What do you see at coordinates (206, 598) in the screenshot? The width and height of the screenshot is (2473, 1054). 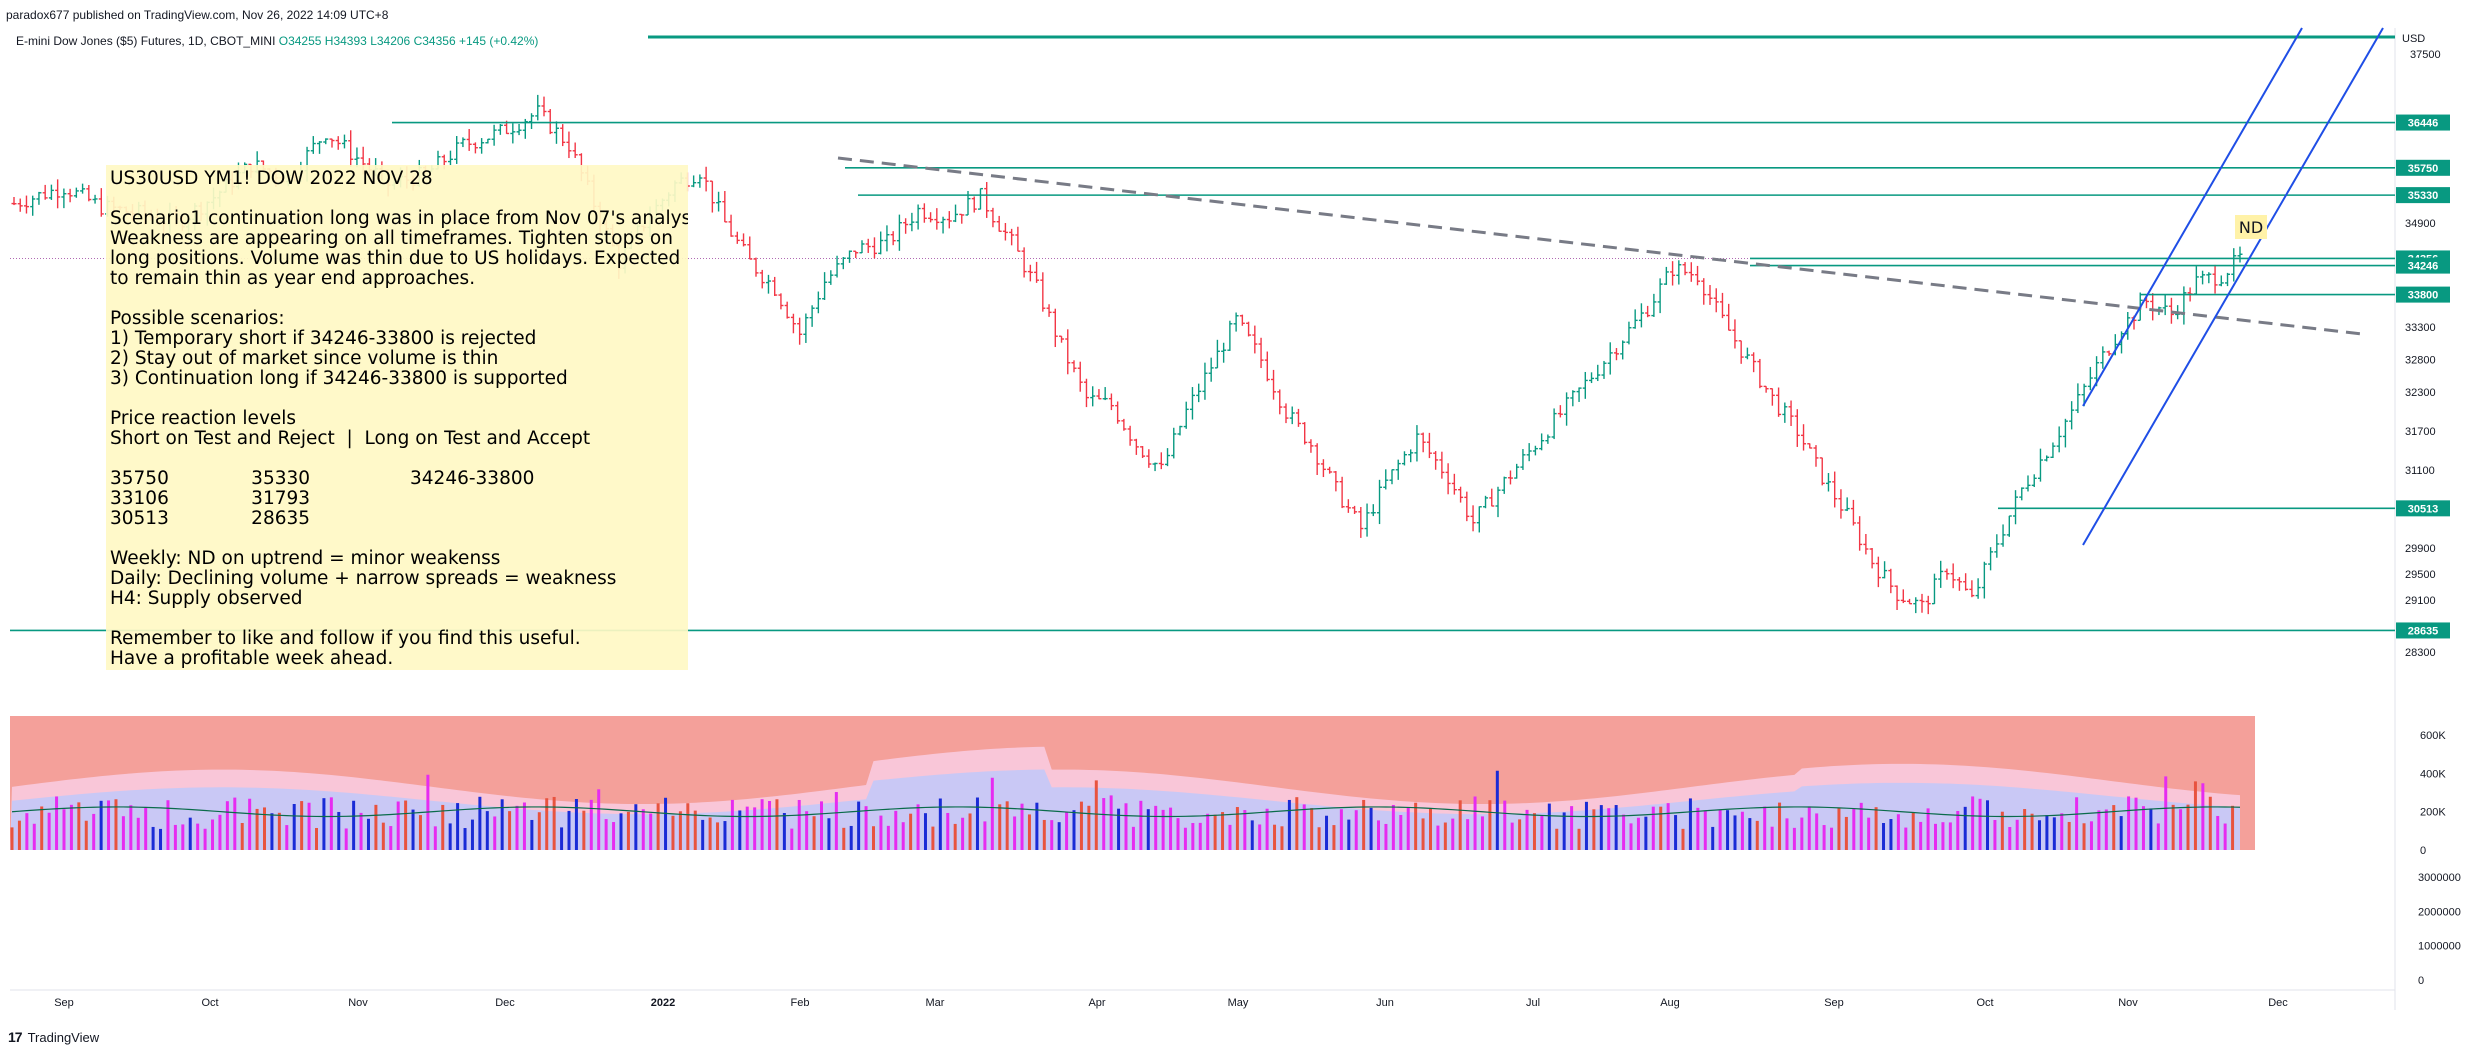 I see `note-line: H4: Supply observed` at bounding box center [206, 598].